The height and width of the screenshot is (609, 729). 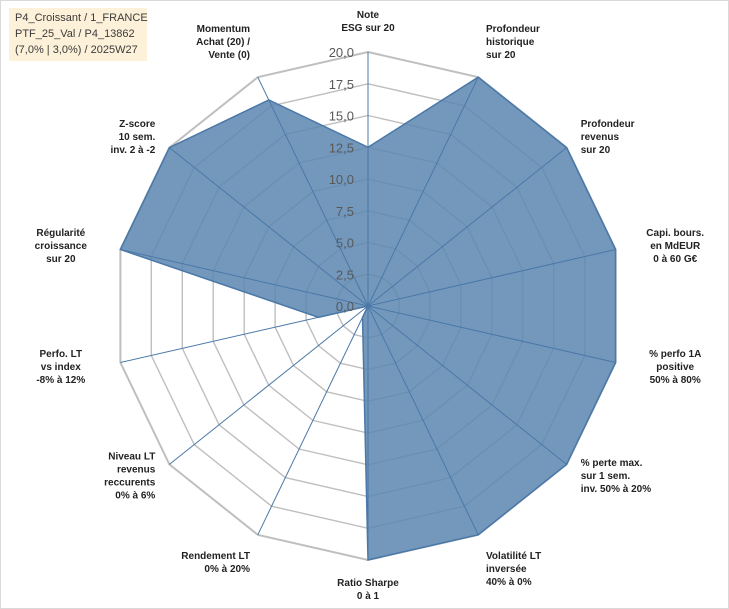 What do you see at coordinates (223, 42) in the screenshot?
I see `axis-label: Momentum Achat (20) / Vente (0)` at bounding box center [223, 42].